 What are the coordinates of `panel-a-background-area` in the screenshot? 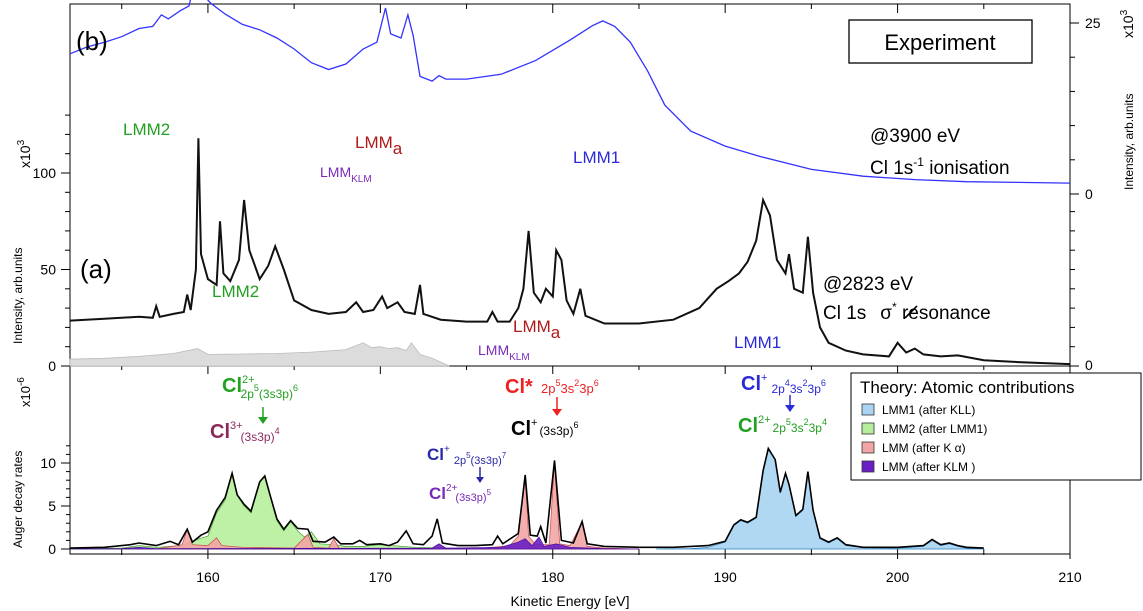 It's located at (259, 354).